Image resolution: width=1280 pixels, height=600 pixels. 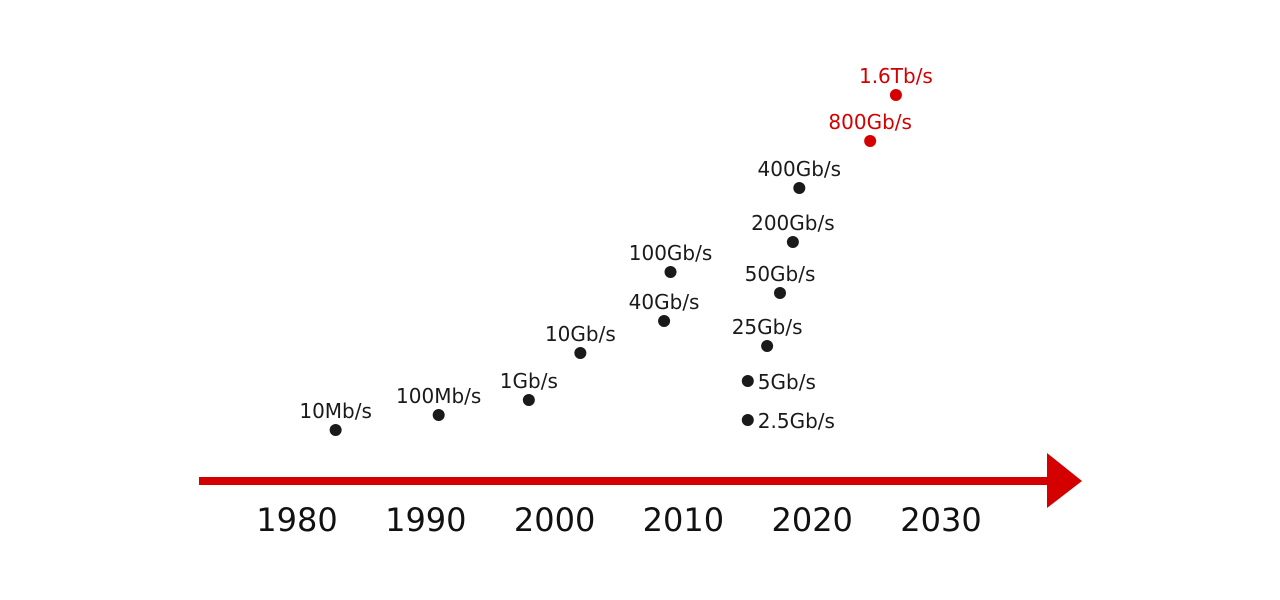 What do you see at coordinates (438, 396) in the screenshot?
I see `data-point-label: 100Mb/s` at bounding box center [438, 396].